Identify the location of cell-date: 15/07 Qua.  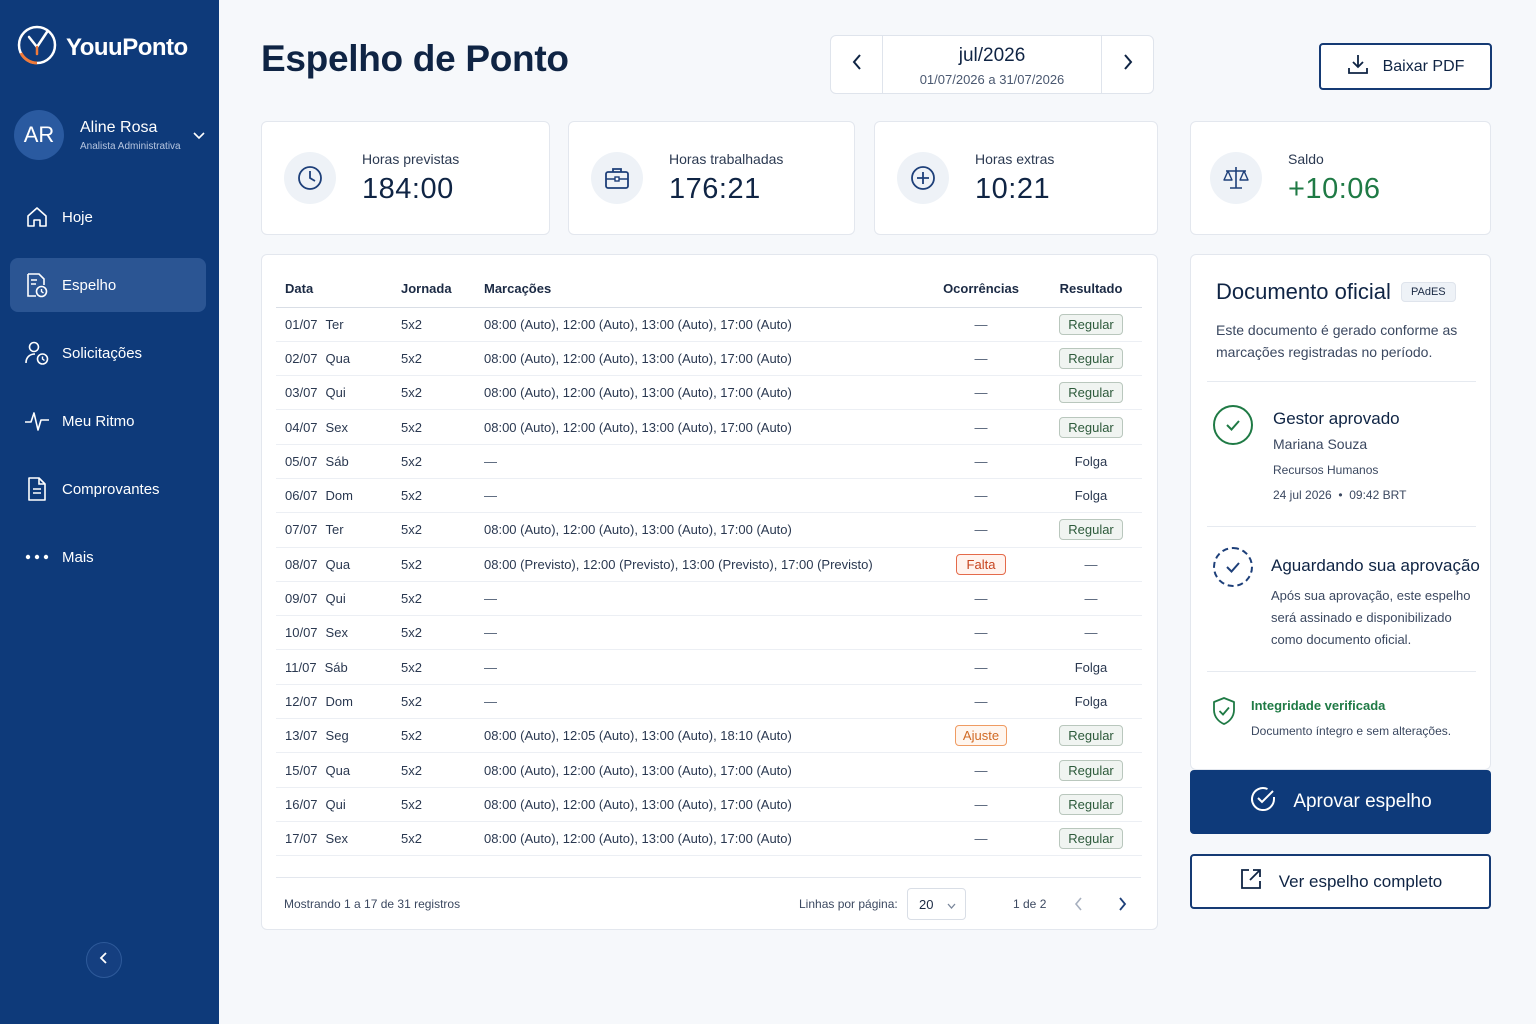
(334, 770).